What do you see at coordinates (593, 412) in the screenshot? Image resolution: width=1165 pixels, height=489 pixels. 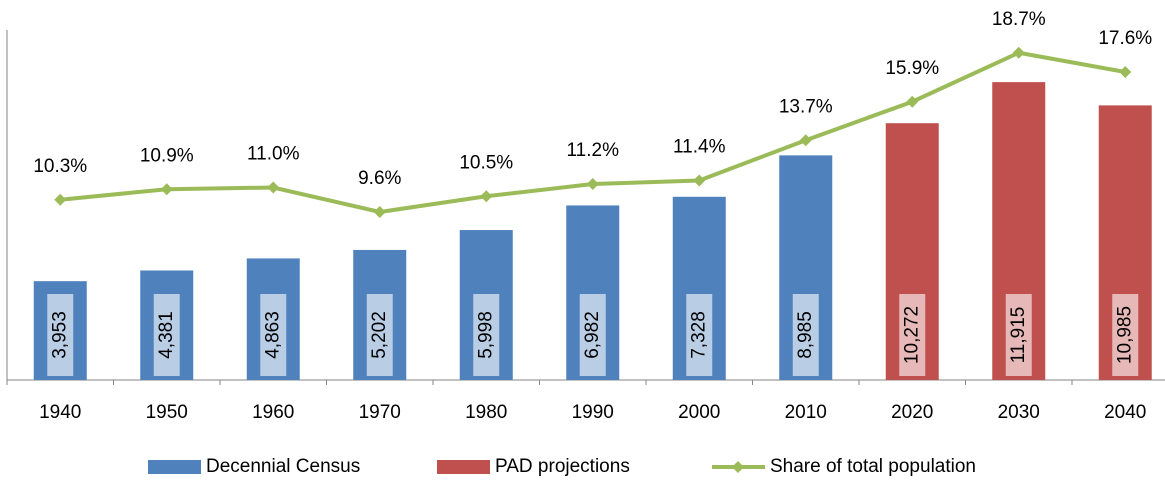 I see `x-tick-label: 1990` at bounding box center [593, 412].